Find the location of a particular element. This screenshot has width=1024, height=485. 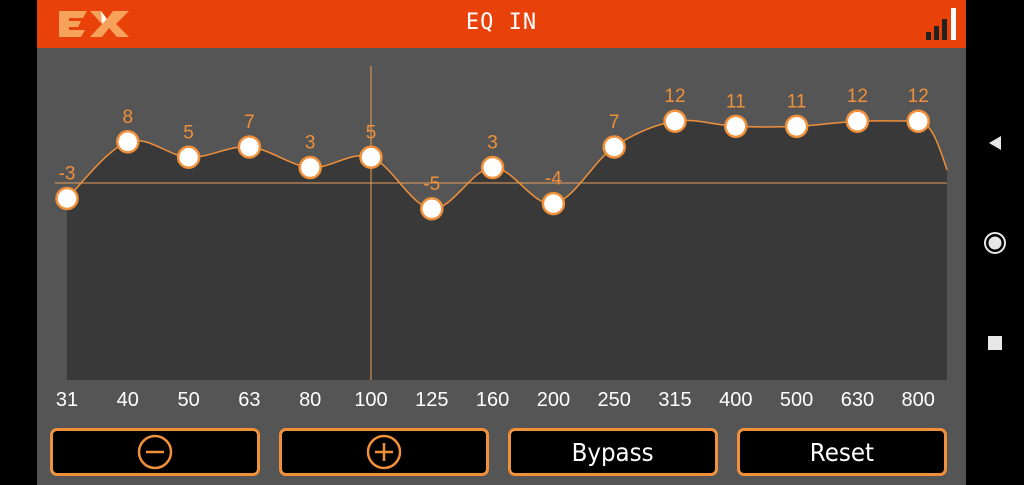

reset-label: Reset is located at coordinates (842, 452).